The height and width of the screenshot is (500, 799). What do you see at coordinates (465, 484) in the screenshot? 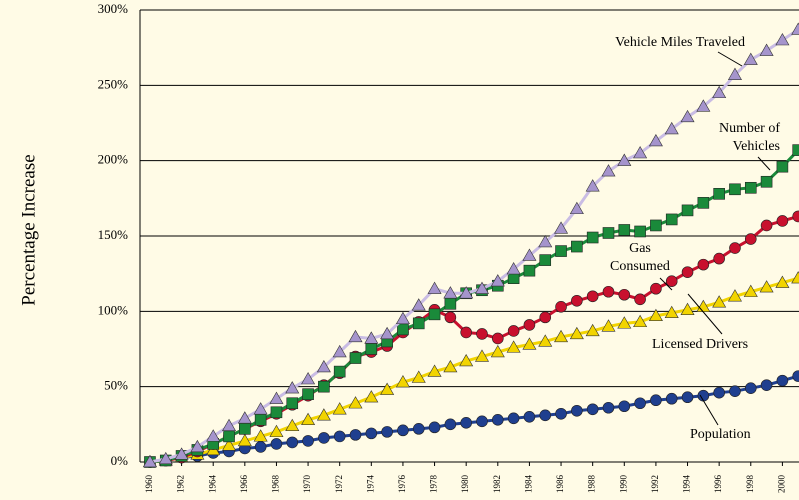
I see `x-tick-label: 1980` at bounding box center [465, 484].